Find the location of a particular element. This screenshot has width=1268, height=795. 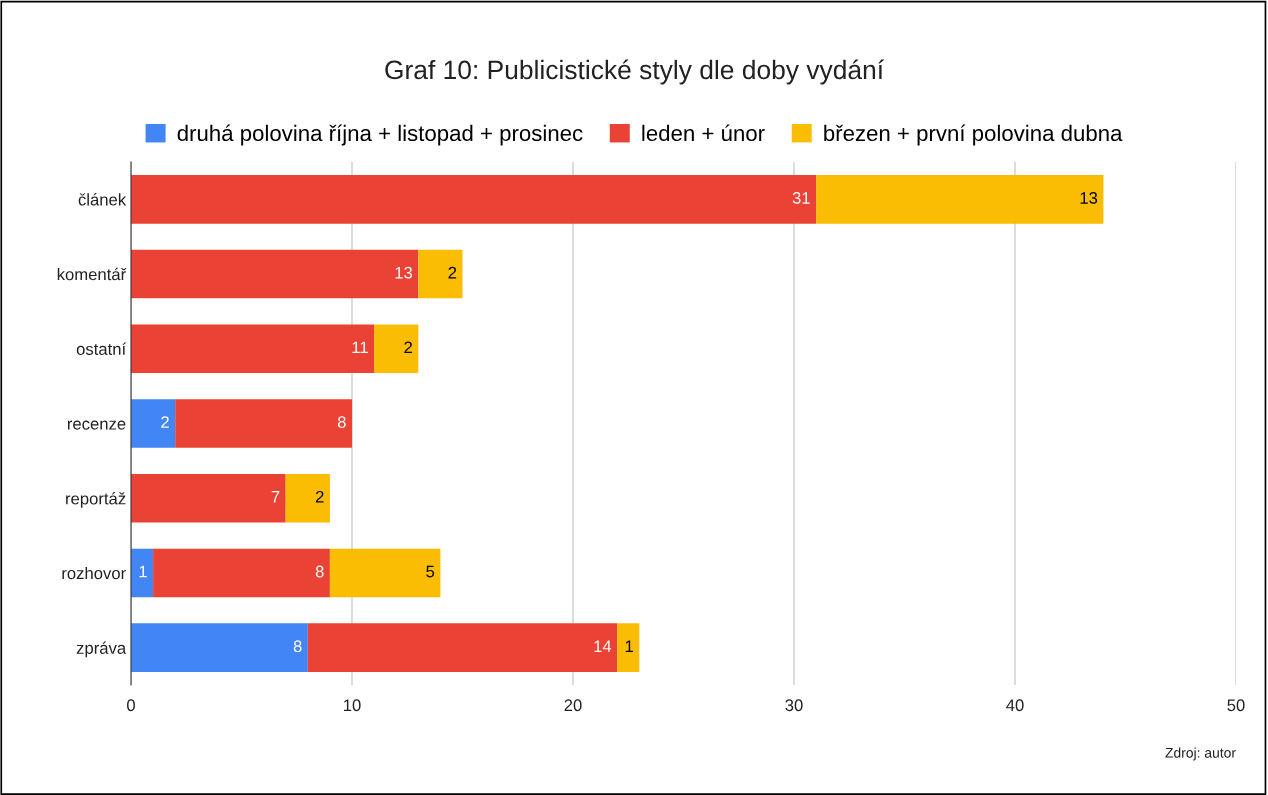

y-tick-label: zpráva is located at coordinates (101, 649).